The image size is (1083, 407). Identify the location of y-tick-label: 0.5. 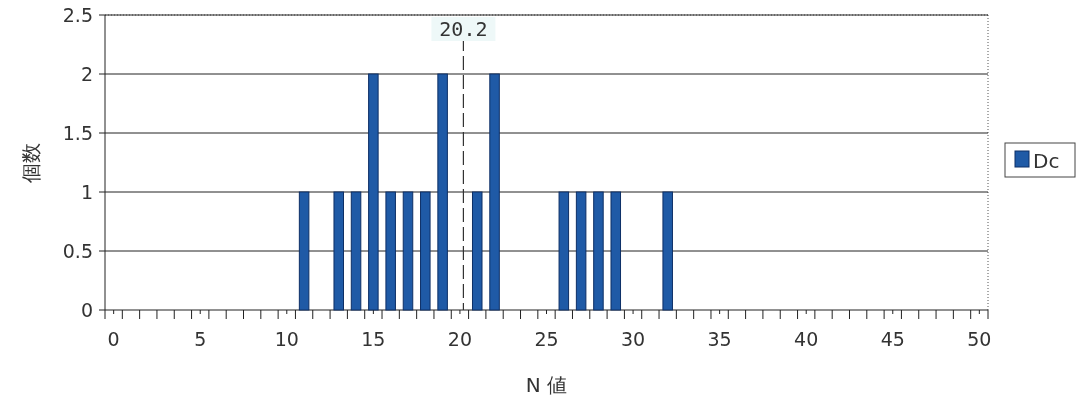
(77, 251).